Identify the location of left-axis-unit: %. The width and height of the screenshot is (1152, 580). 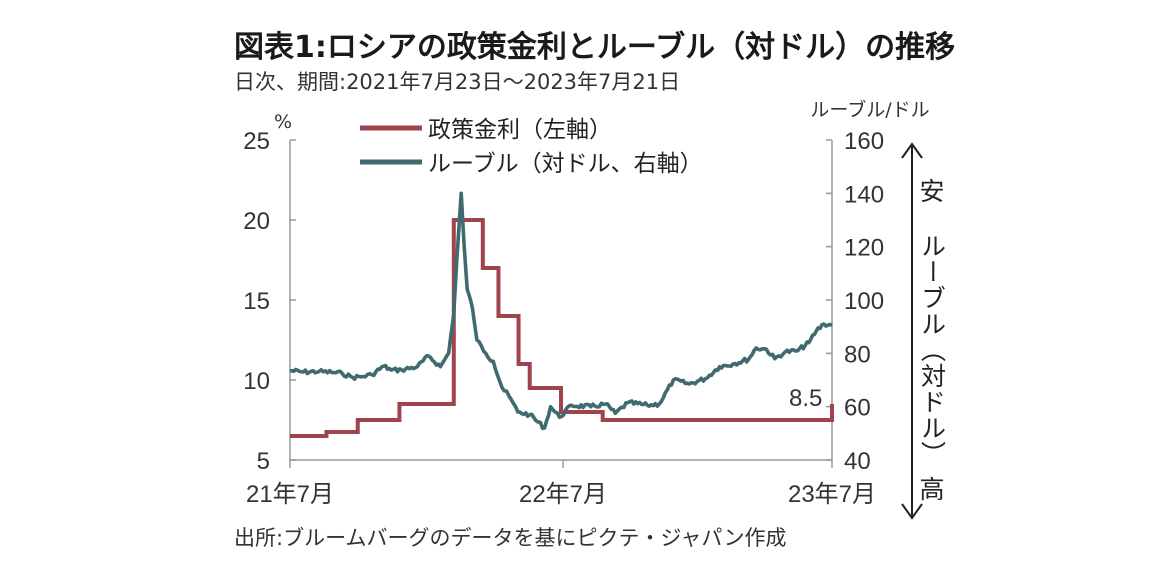
(283, 122).